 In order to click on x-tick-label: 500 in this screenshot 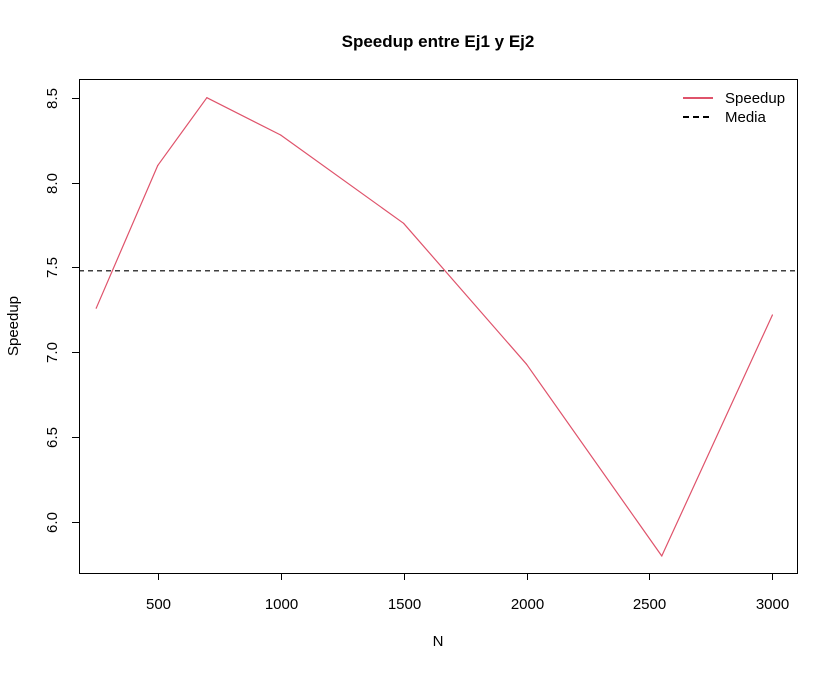, I will do `click(158, 604)`.